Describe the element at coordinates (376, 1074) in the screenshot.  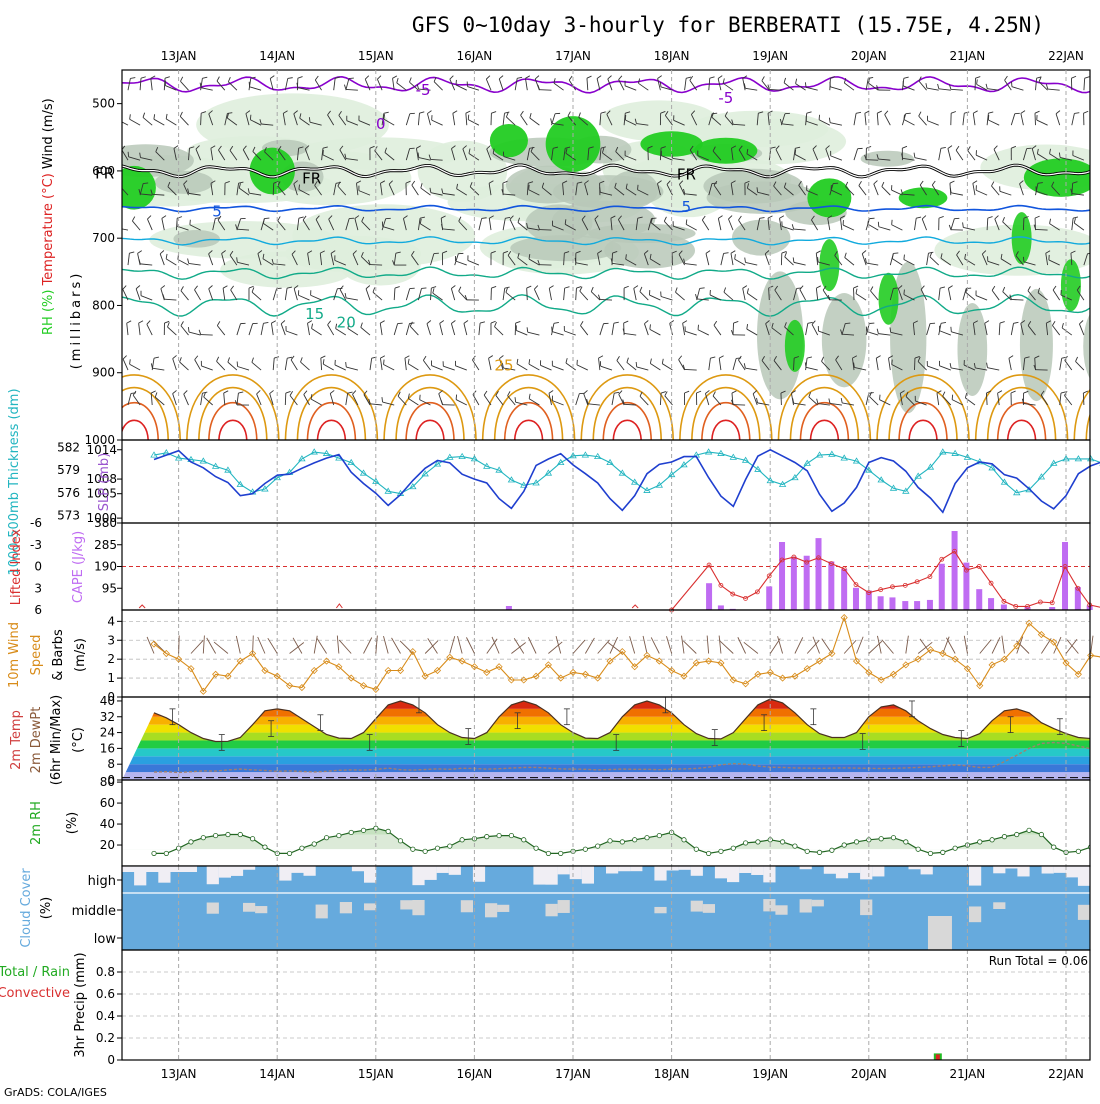
I see `date-label-bottom: 15JAN` at that location.